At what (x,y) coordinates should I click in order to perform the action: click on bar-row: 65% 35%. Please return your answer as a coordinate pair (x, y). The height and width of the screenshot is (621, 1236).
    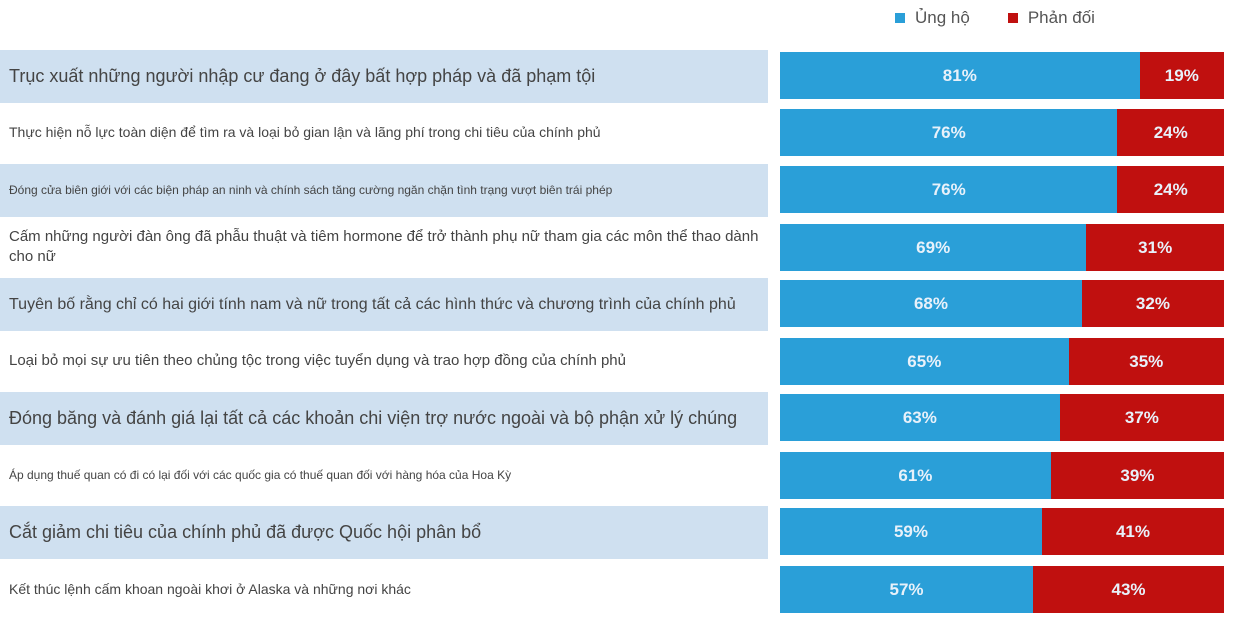
    Looking at the image, I should click on (1002, 361).